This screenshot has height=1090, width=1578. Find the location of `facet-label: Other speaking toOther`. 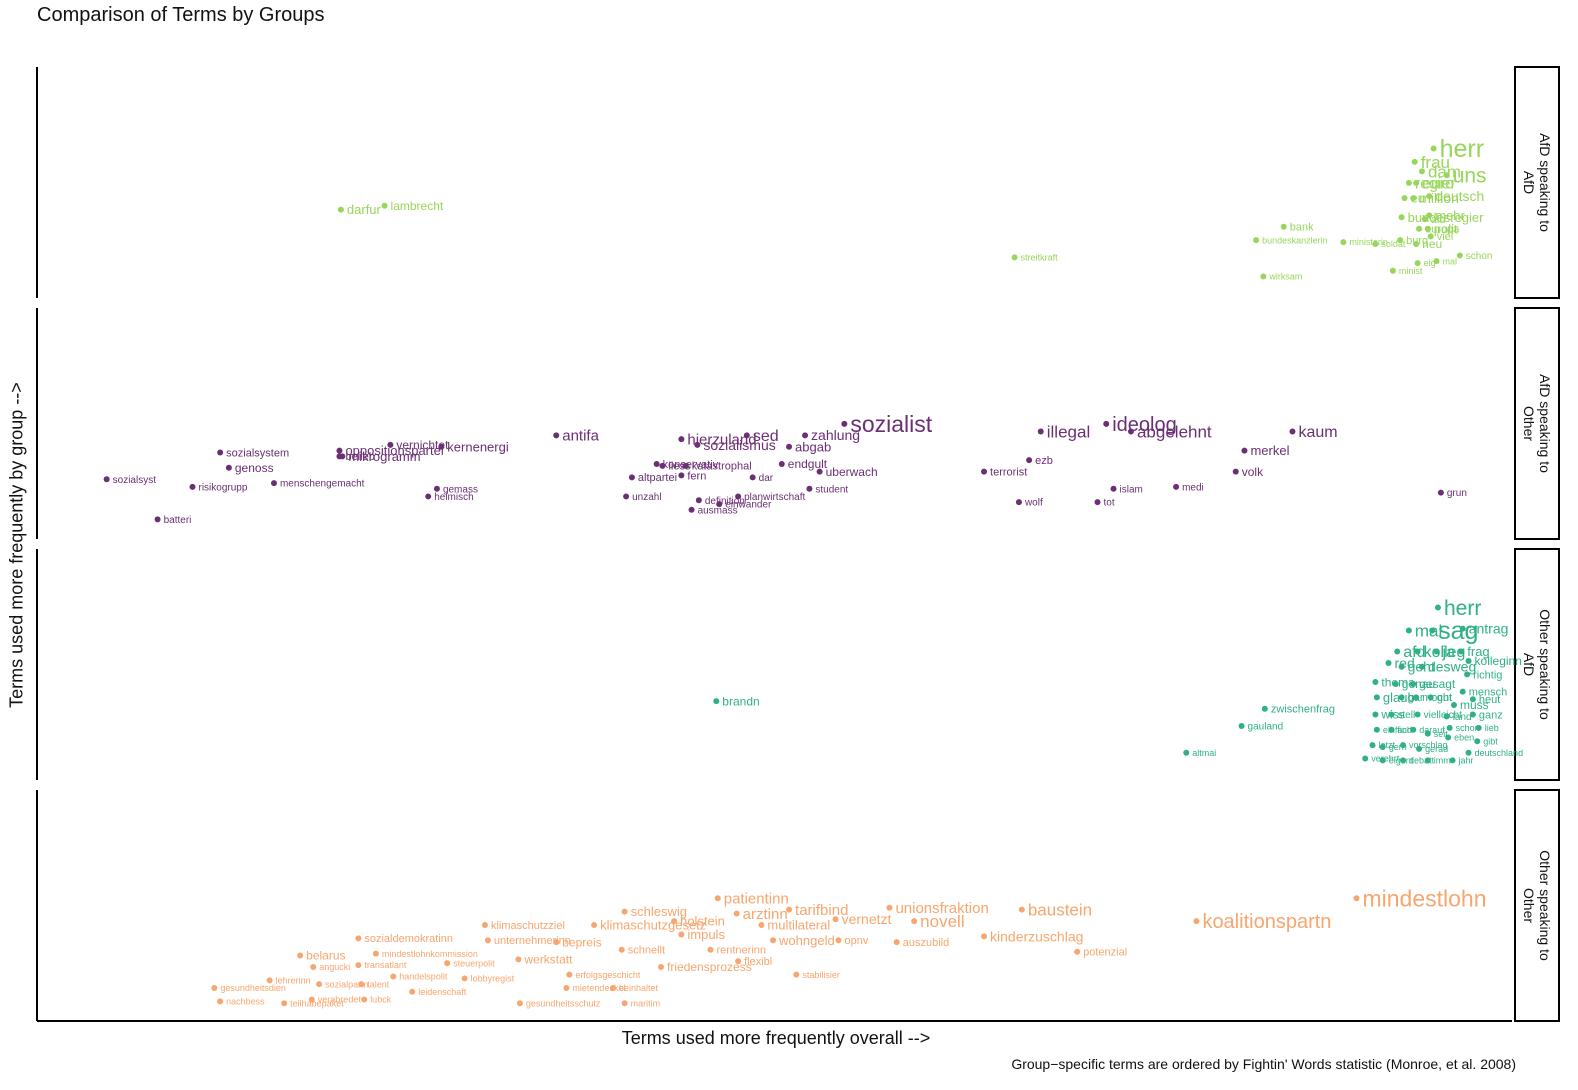

facet-label: Other speaking toOther is located at coordinates (1537, 905).